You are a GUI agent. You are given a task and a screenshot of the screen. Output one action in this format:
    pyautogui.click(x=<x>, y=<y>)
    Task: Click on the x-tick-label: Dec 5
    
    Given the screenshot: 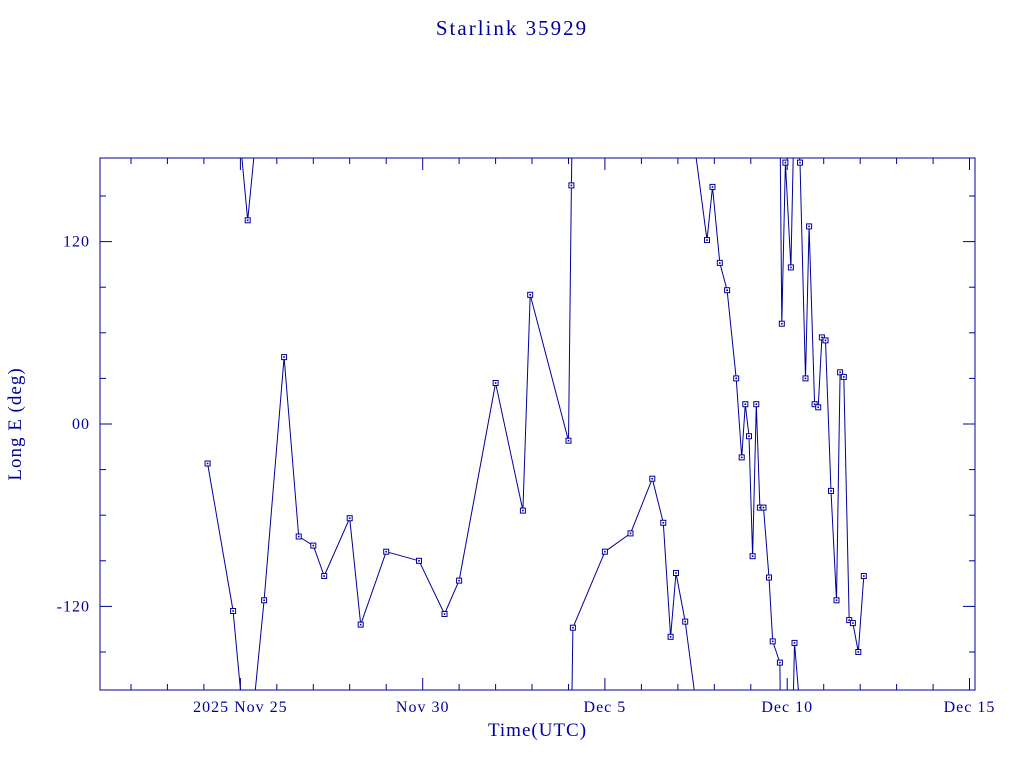 What is the action you would take?
    pyautogui.click(x=605, y=707)
    